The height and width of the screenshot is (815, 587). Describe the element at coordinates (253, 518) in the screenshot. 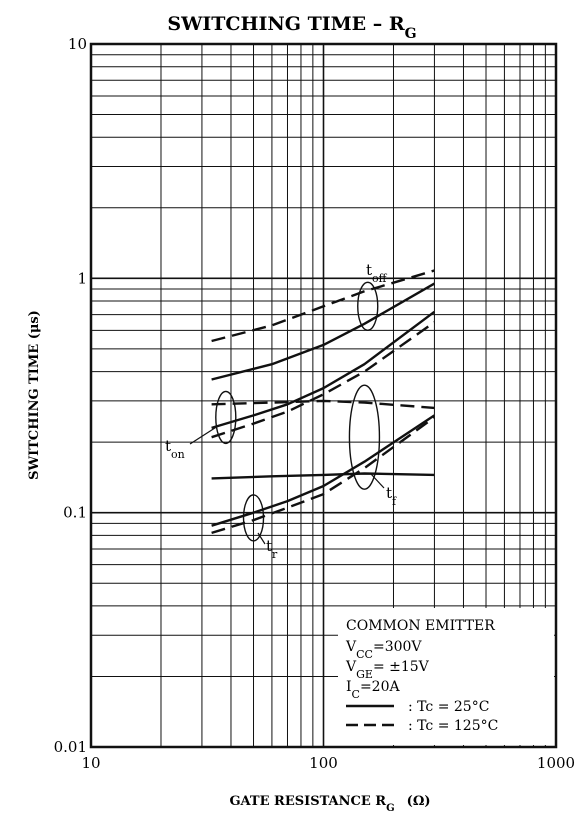

I see `group-ellipse-tr` at that location.